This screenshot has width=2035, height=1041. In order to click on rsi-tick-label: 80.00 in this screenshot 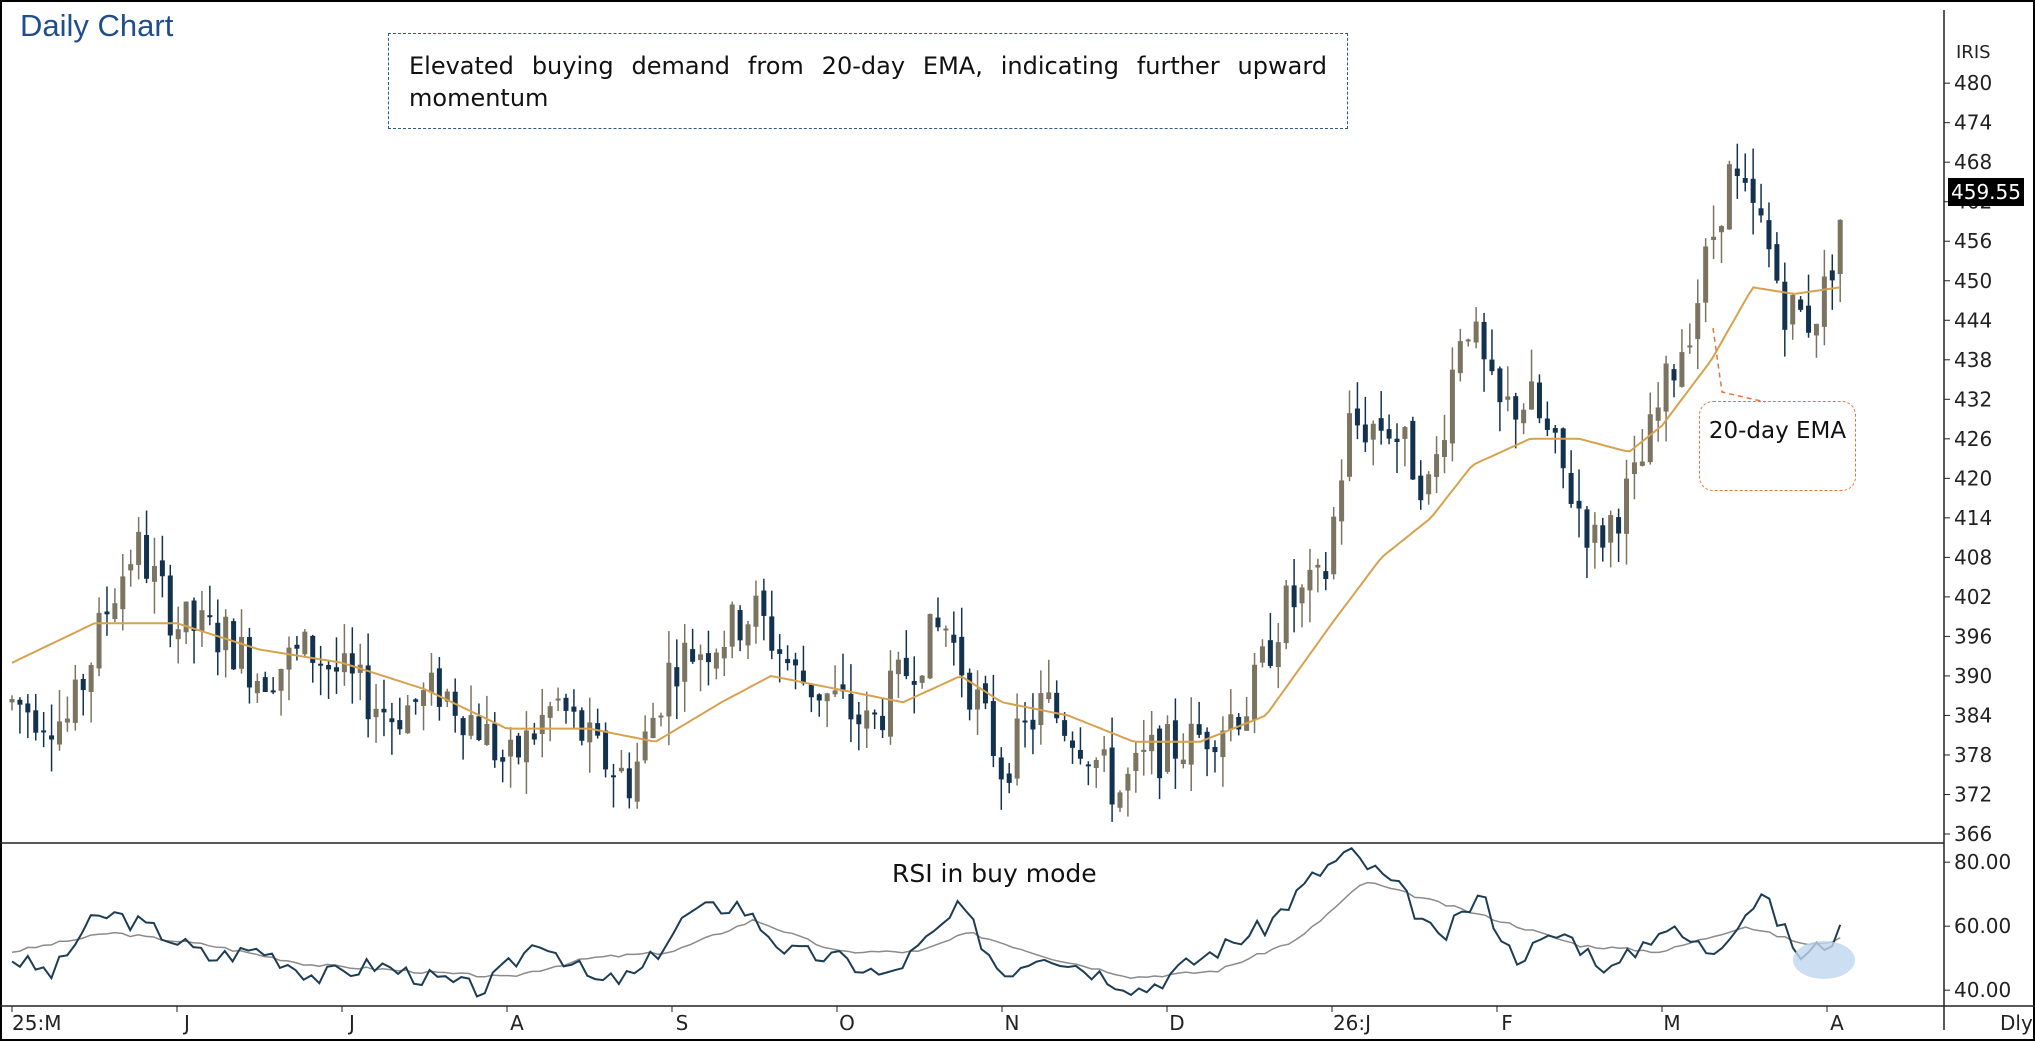, I will do `click(1982, 862)`.